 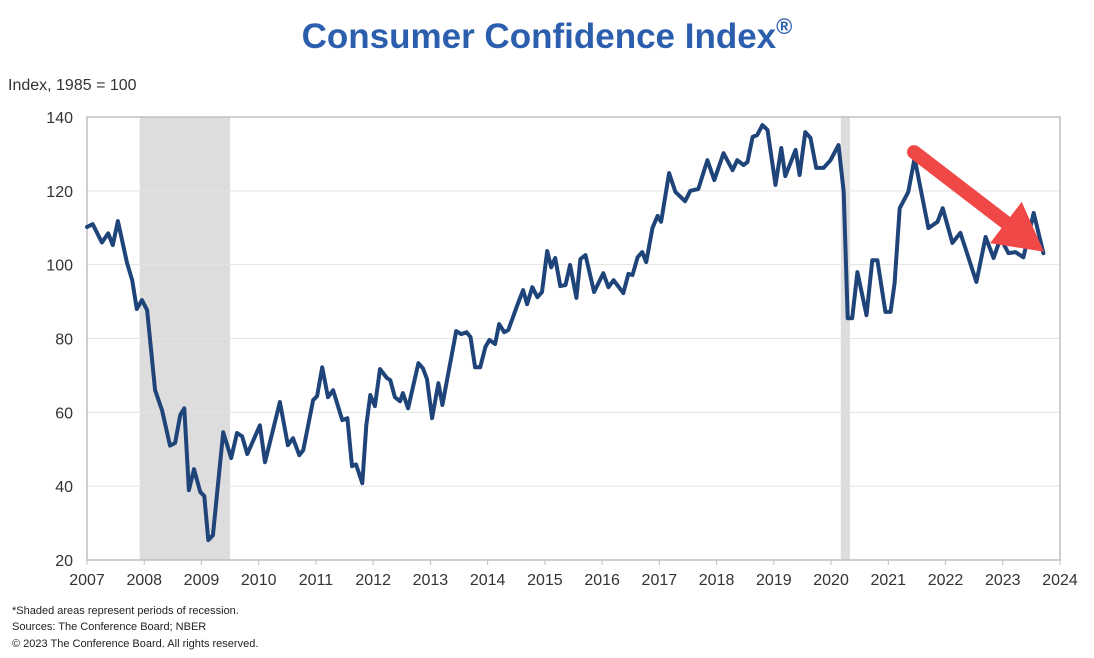 What do you see at coordinates (602, 580) in the screenshot?
I see `x-tick-label: 2016` at bounding box center [602, 580].